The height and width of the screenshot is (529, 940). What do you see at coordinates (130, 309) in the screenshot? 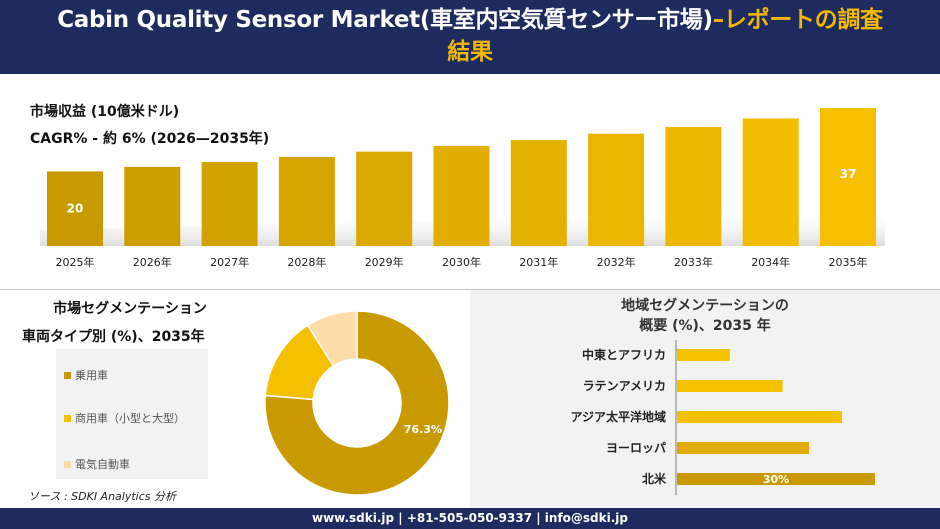
I see `segment-title: 市場セグメンテーション` at bounding box center [130, 309].